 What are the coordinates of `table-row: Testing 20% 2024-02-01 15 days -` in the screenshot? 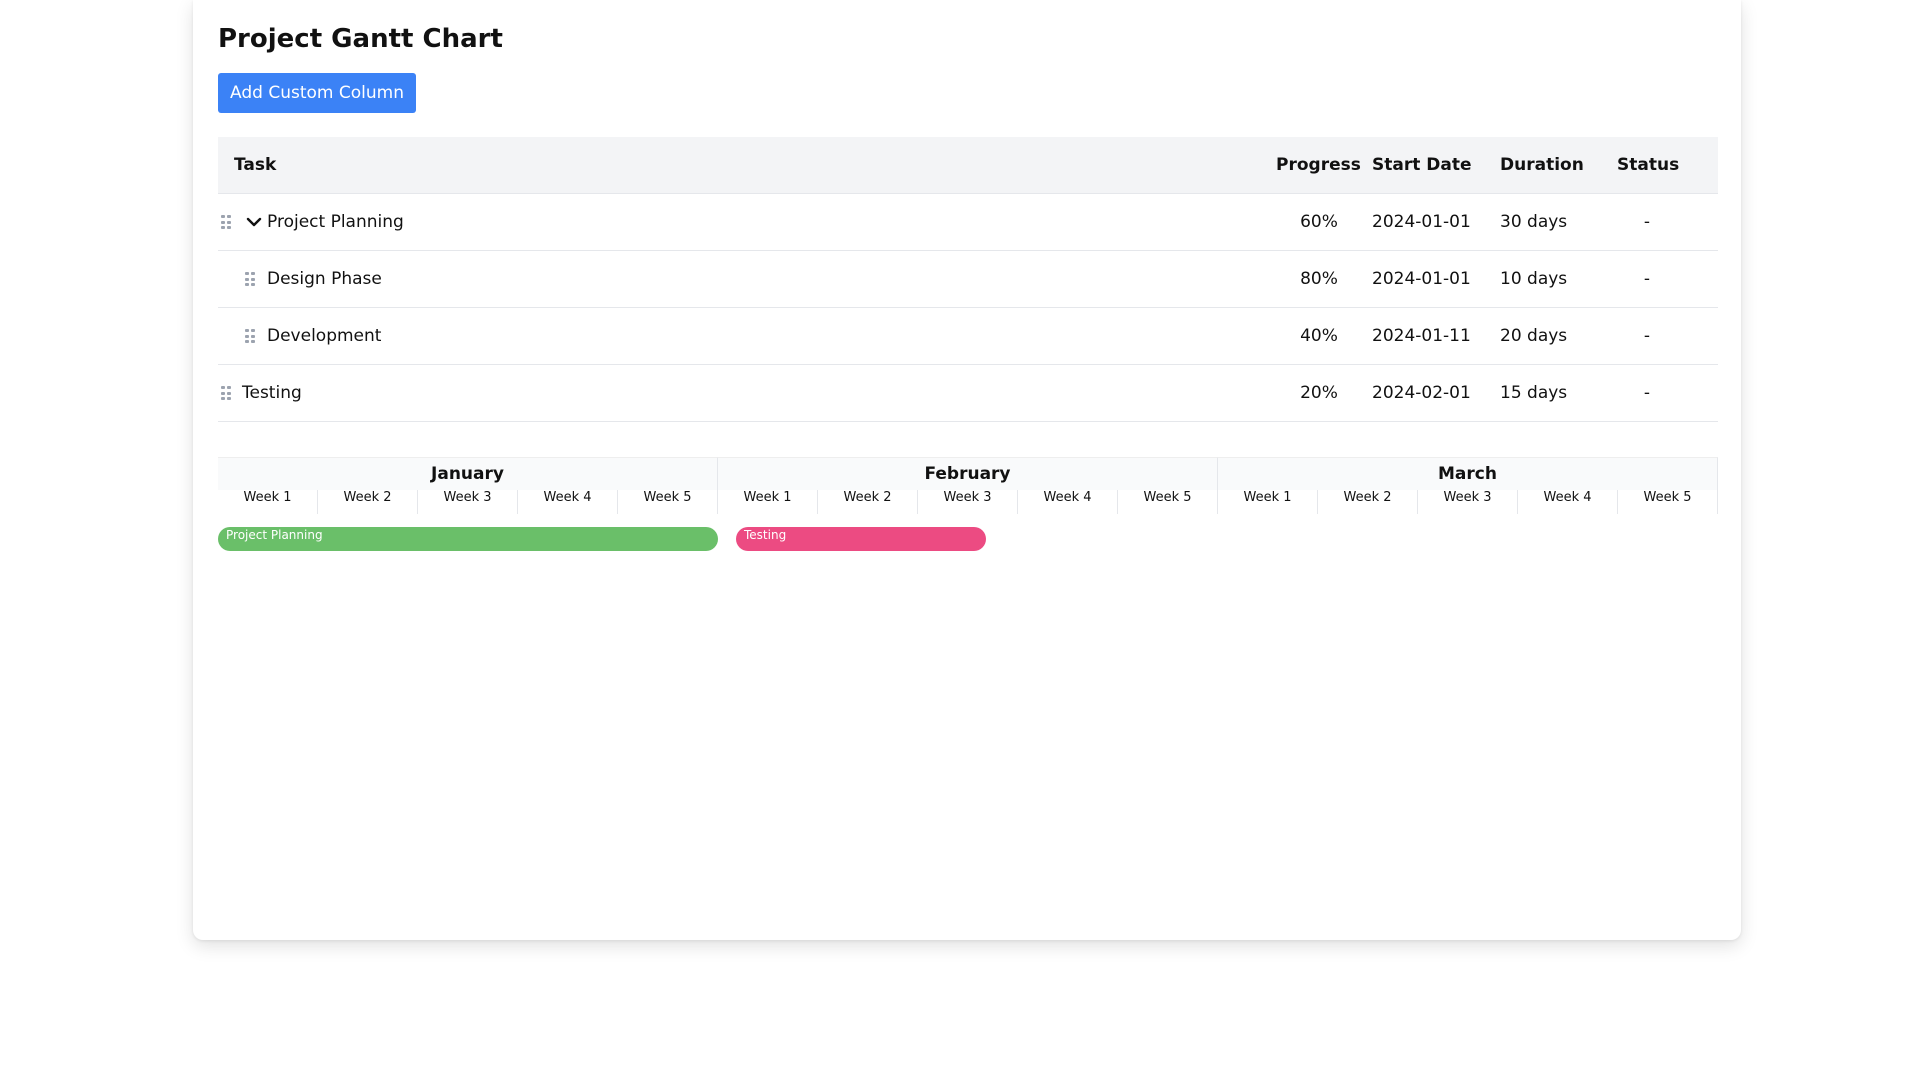 It's located at (968, 393).